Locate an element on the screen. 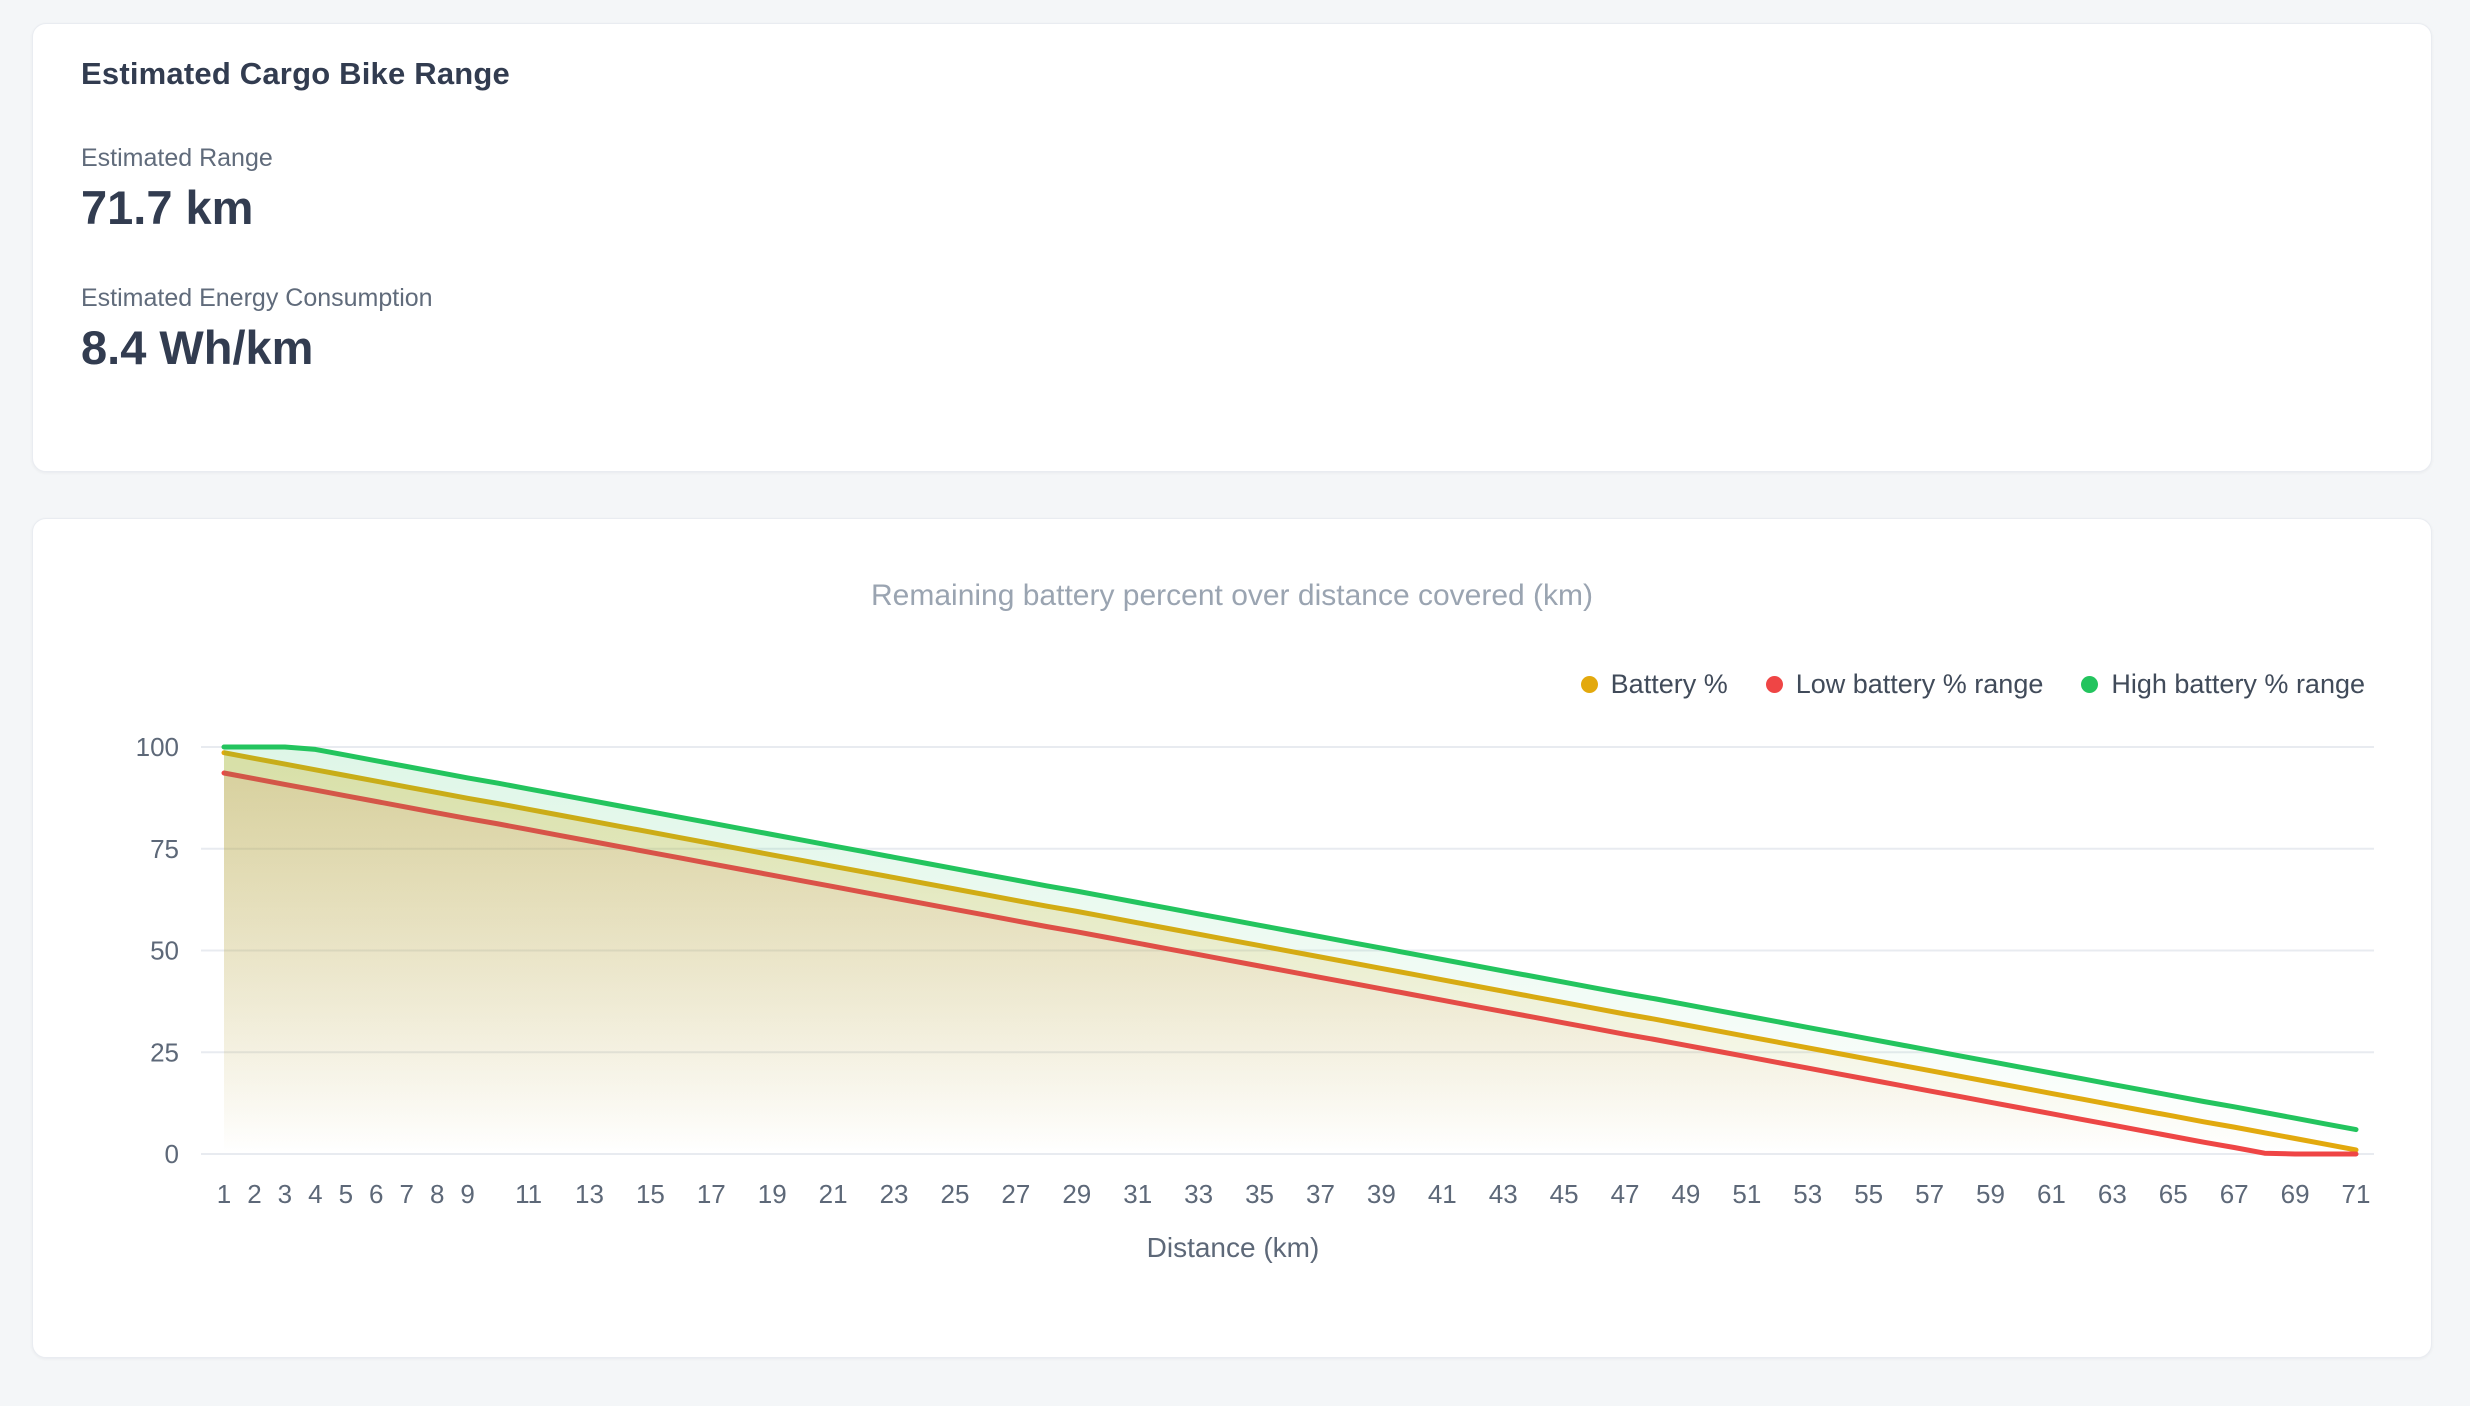 The height and width of the screenshot is (1406, 2470). x-tick-label: 63 is located at coordinates (2112, 1194).